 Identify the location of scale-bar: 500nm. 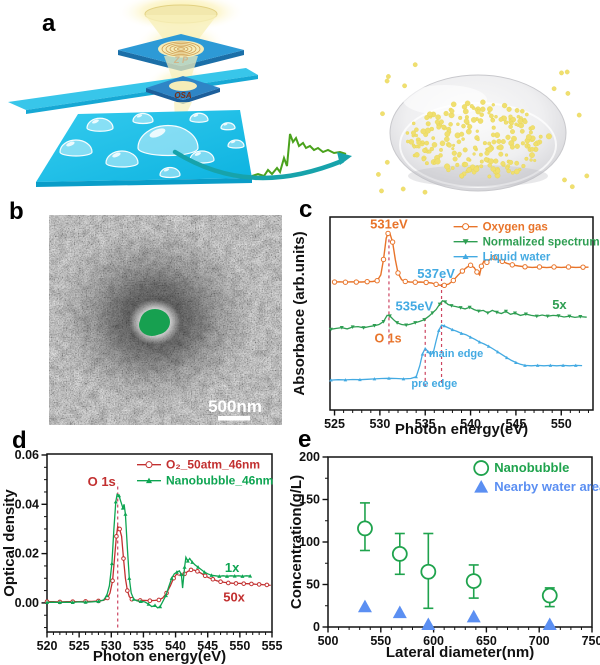
(235, 409).